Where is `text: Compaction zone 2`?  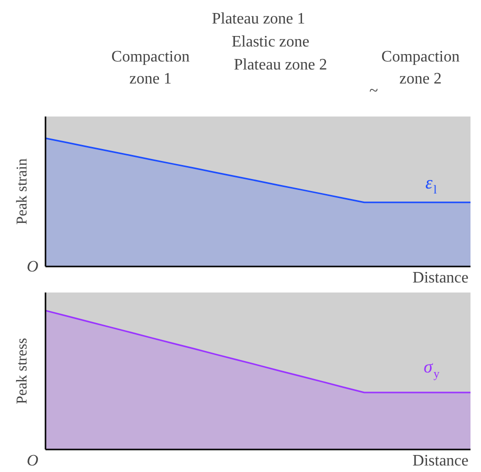
text: Compaction zone 2 is located at coordinates (420, 68).